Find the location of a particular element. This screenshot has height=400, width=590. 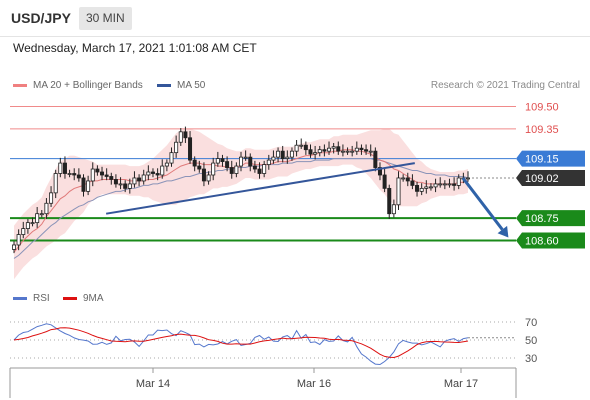

header-bar: USD/JPY 30 MIN is located at coordinates (295, 18).